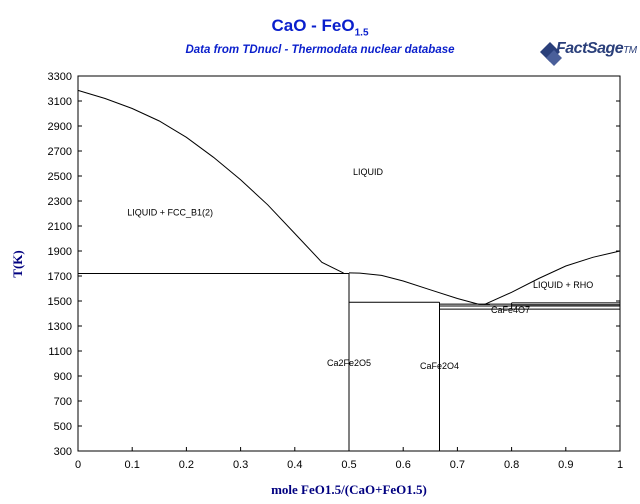  What do you see at coordinates (60, 127) in the screenshot?
I see `y-tick-label: 2900` at bounding box center [60, 127].